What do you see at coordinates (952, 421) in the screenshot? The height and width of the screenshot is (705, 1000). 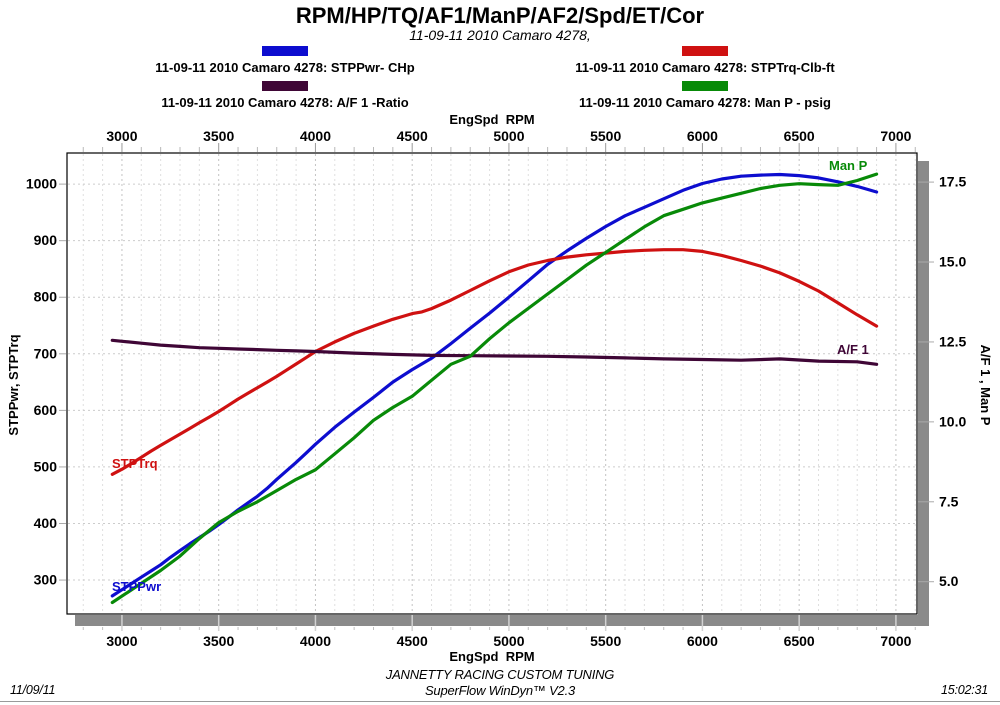 I see `svg-text: 10.0` at bounding box center [952, 421].